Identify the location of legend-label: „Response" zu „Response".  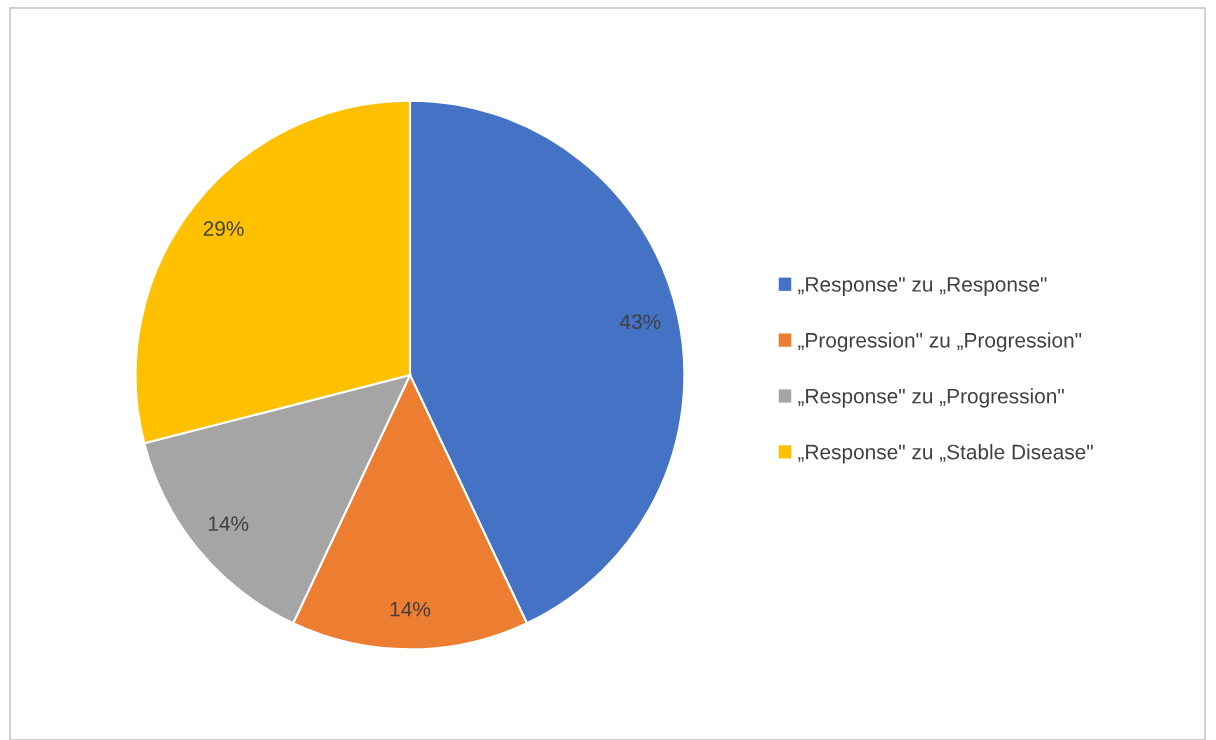
(922, 286).